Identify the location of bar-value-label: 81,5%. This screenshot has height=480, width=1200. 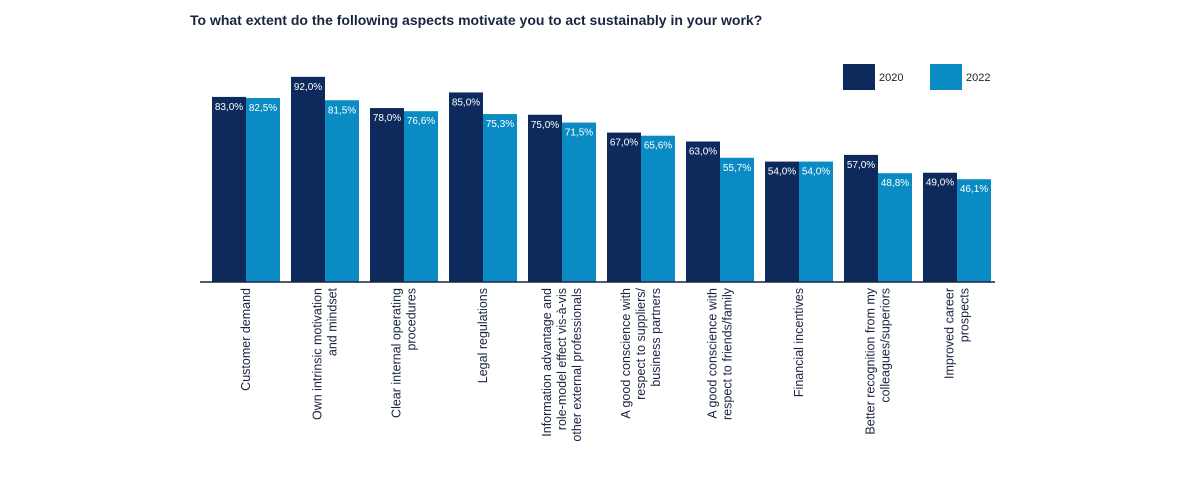
(342, 110).